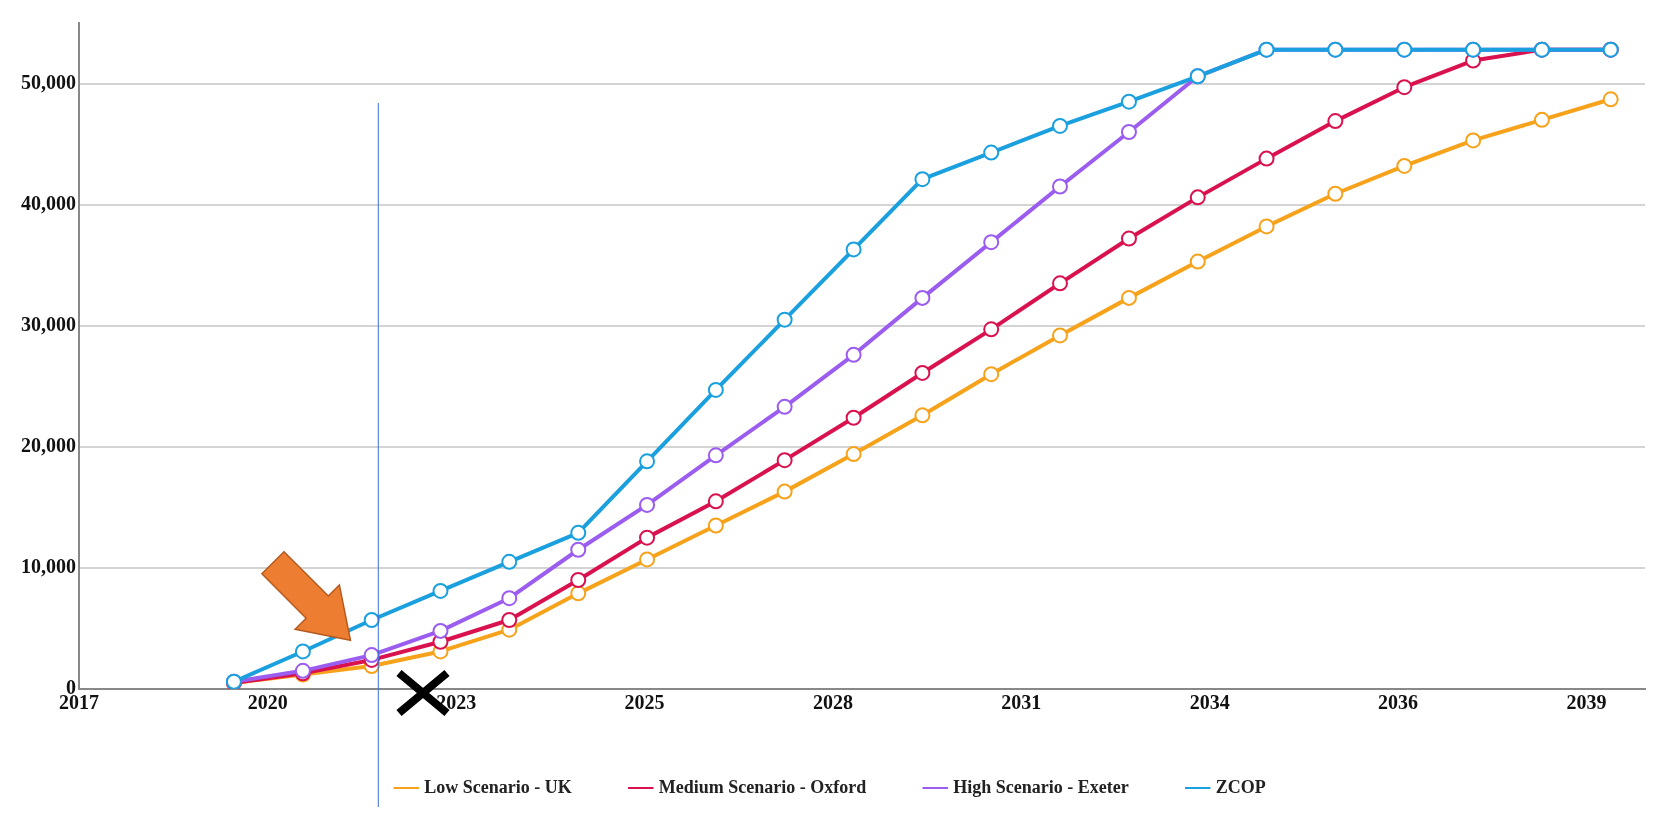 The width and height of the screenshot is (1673, 815). Describe the element at coordinates (1021, 702) in the screenshot. I see `x-tick-label: 2031` at that location.